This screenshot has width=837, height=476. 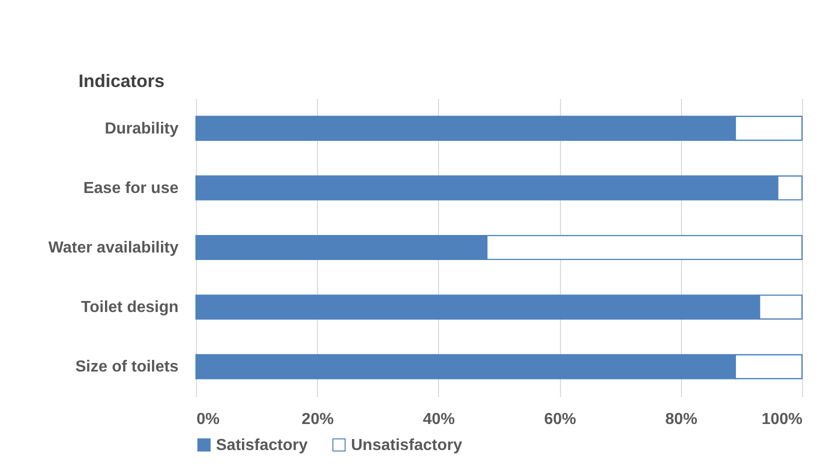 What do you see at coordinates (681, 419) in the screenshot?
I see `x-tick-label: 80%` at bounding box center [681, 419].